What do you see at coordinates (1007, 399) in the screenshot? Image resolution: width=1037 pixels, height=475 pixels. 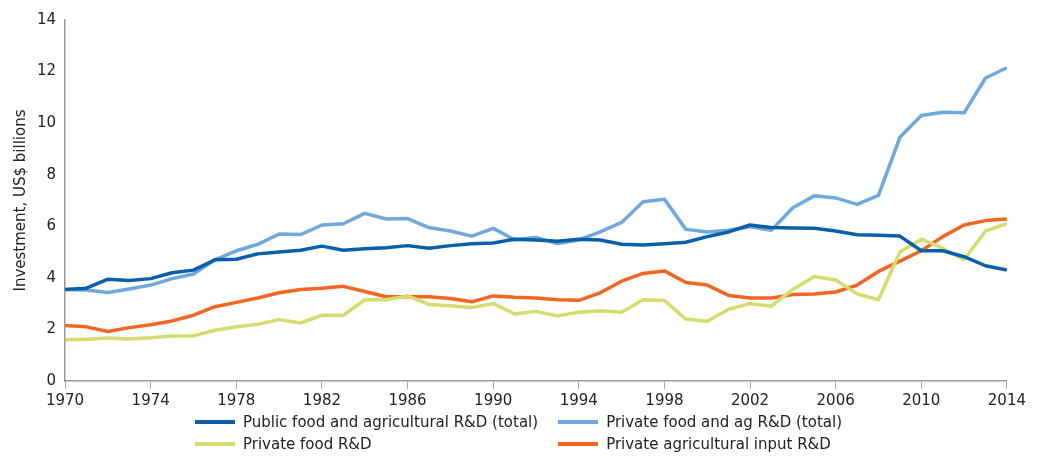 I see `x-tick-label: 2014` at bounding box center [1007, 399].